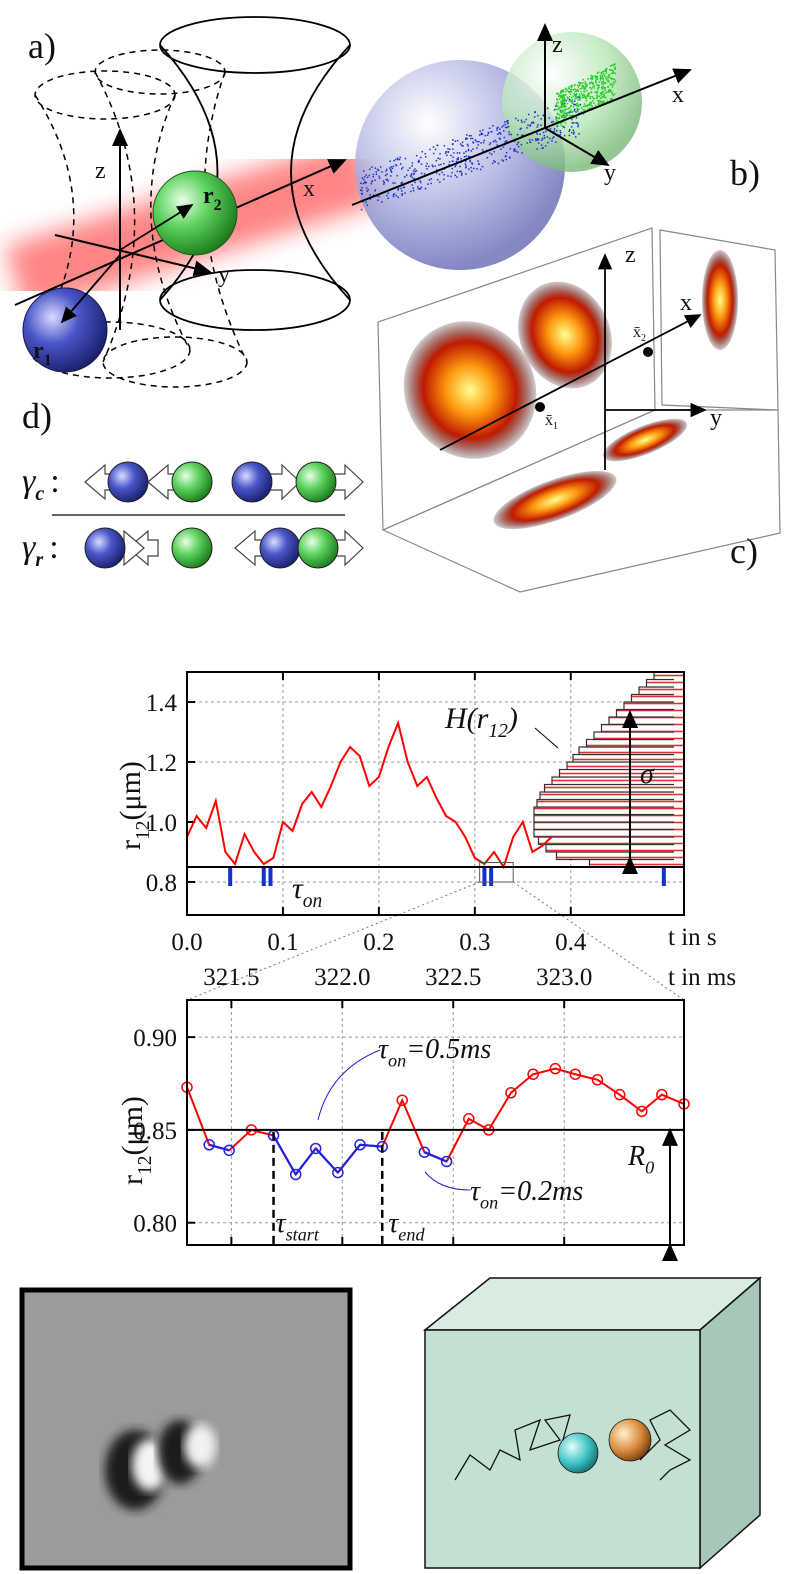 This screenshot has height=1574, width=807. Describe the element at coordinates (155, 1038) in the screenshot. I see `y-tick-label: 0.90` at that location.